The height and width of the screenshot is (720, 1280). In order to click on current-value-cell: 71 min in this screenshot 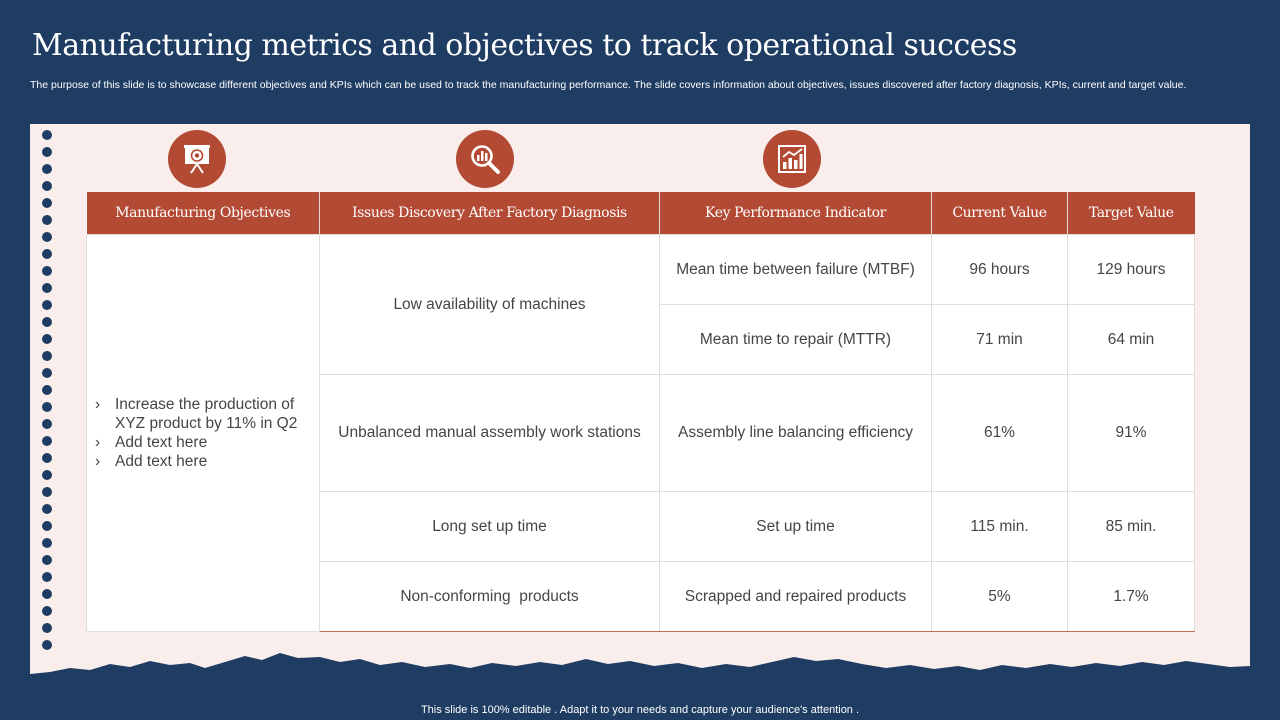, I will do `click(999, 339)`.